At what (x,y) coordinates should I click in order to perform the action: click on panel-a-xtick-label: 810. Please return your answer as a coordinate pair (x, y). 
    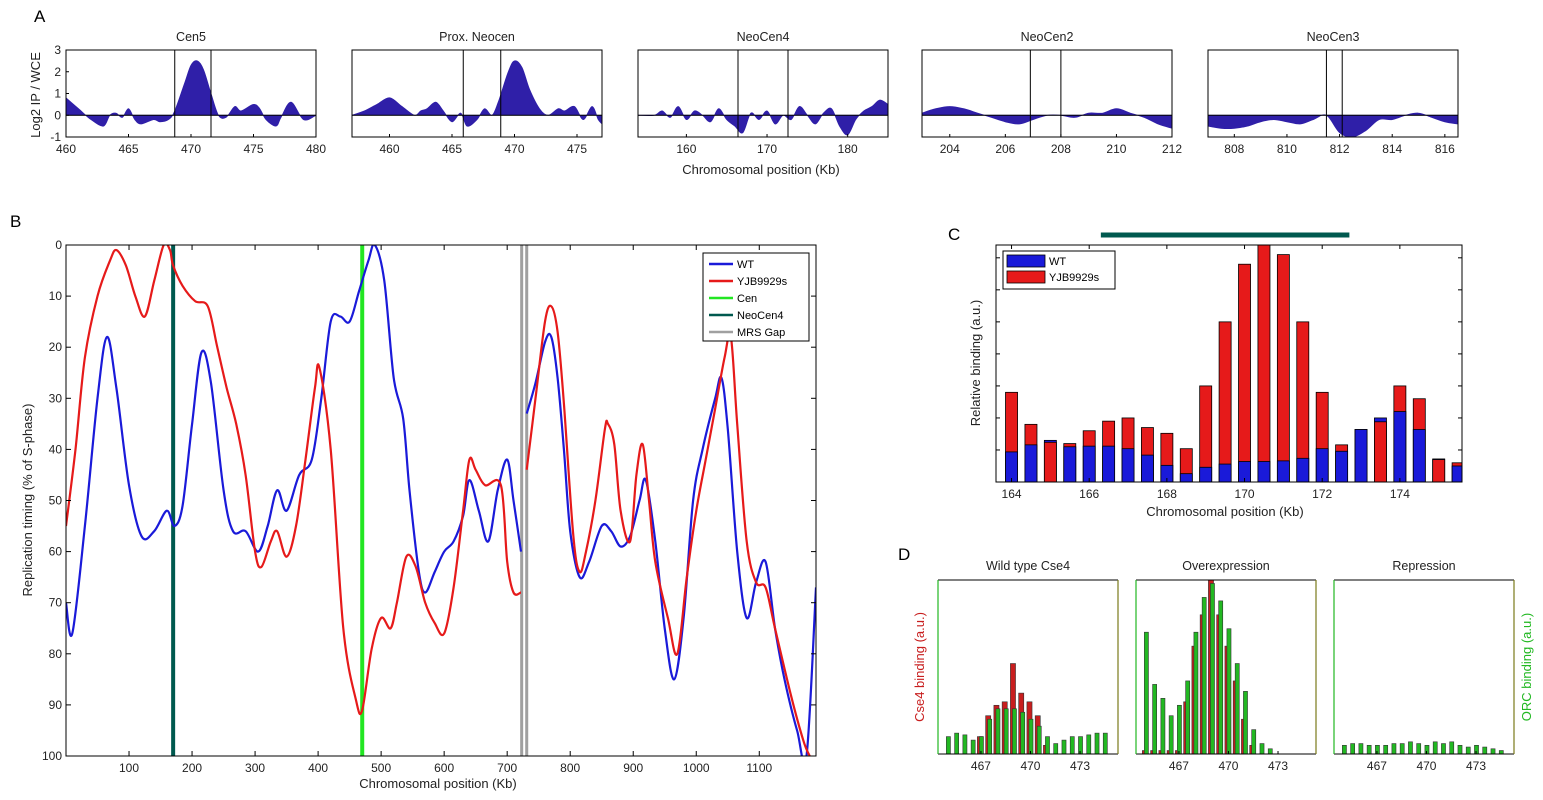
    Looking at the image, I should click on (1287, 149).